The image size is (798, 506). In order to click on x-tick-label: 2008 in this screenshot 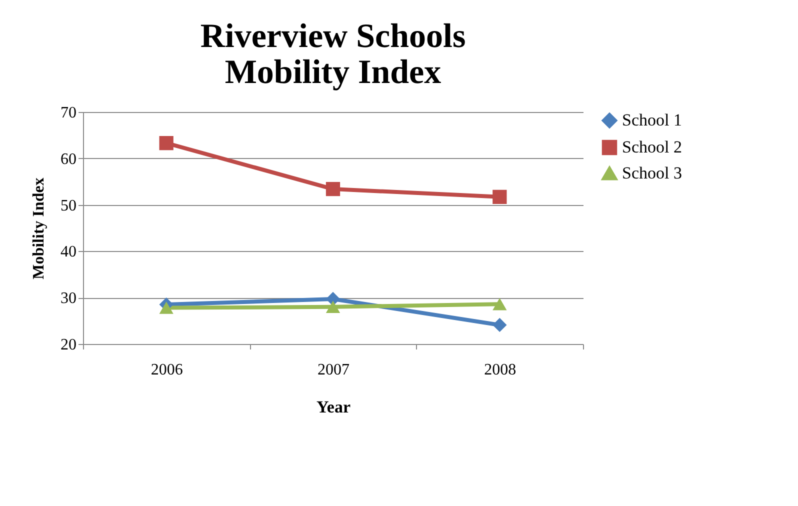, I will do `click(500, 370)`.